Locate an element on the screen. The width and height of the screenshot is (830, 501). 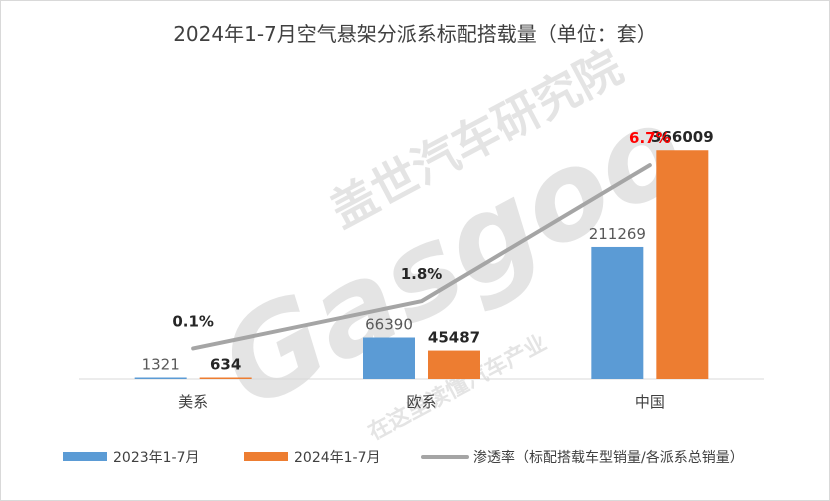
line-data-label: 1.8% is located at coordinates (422, 274).